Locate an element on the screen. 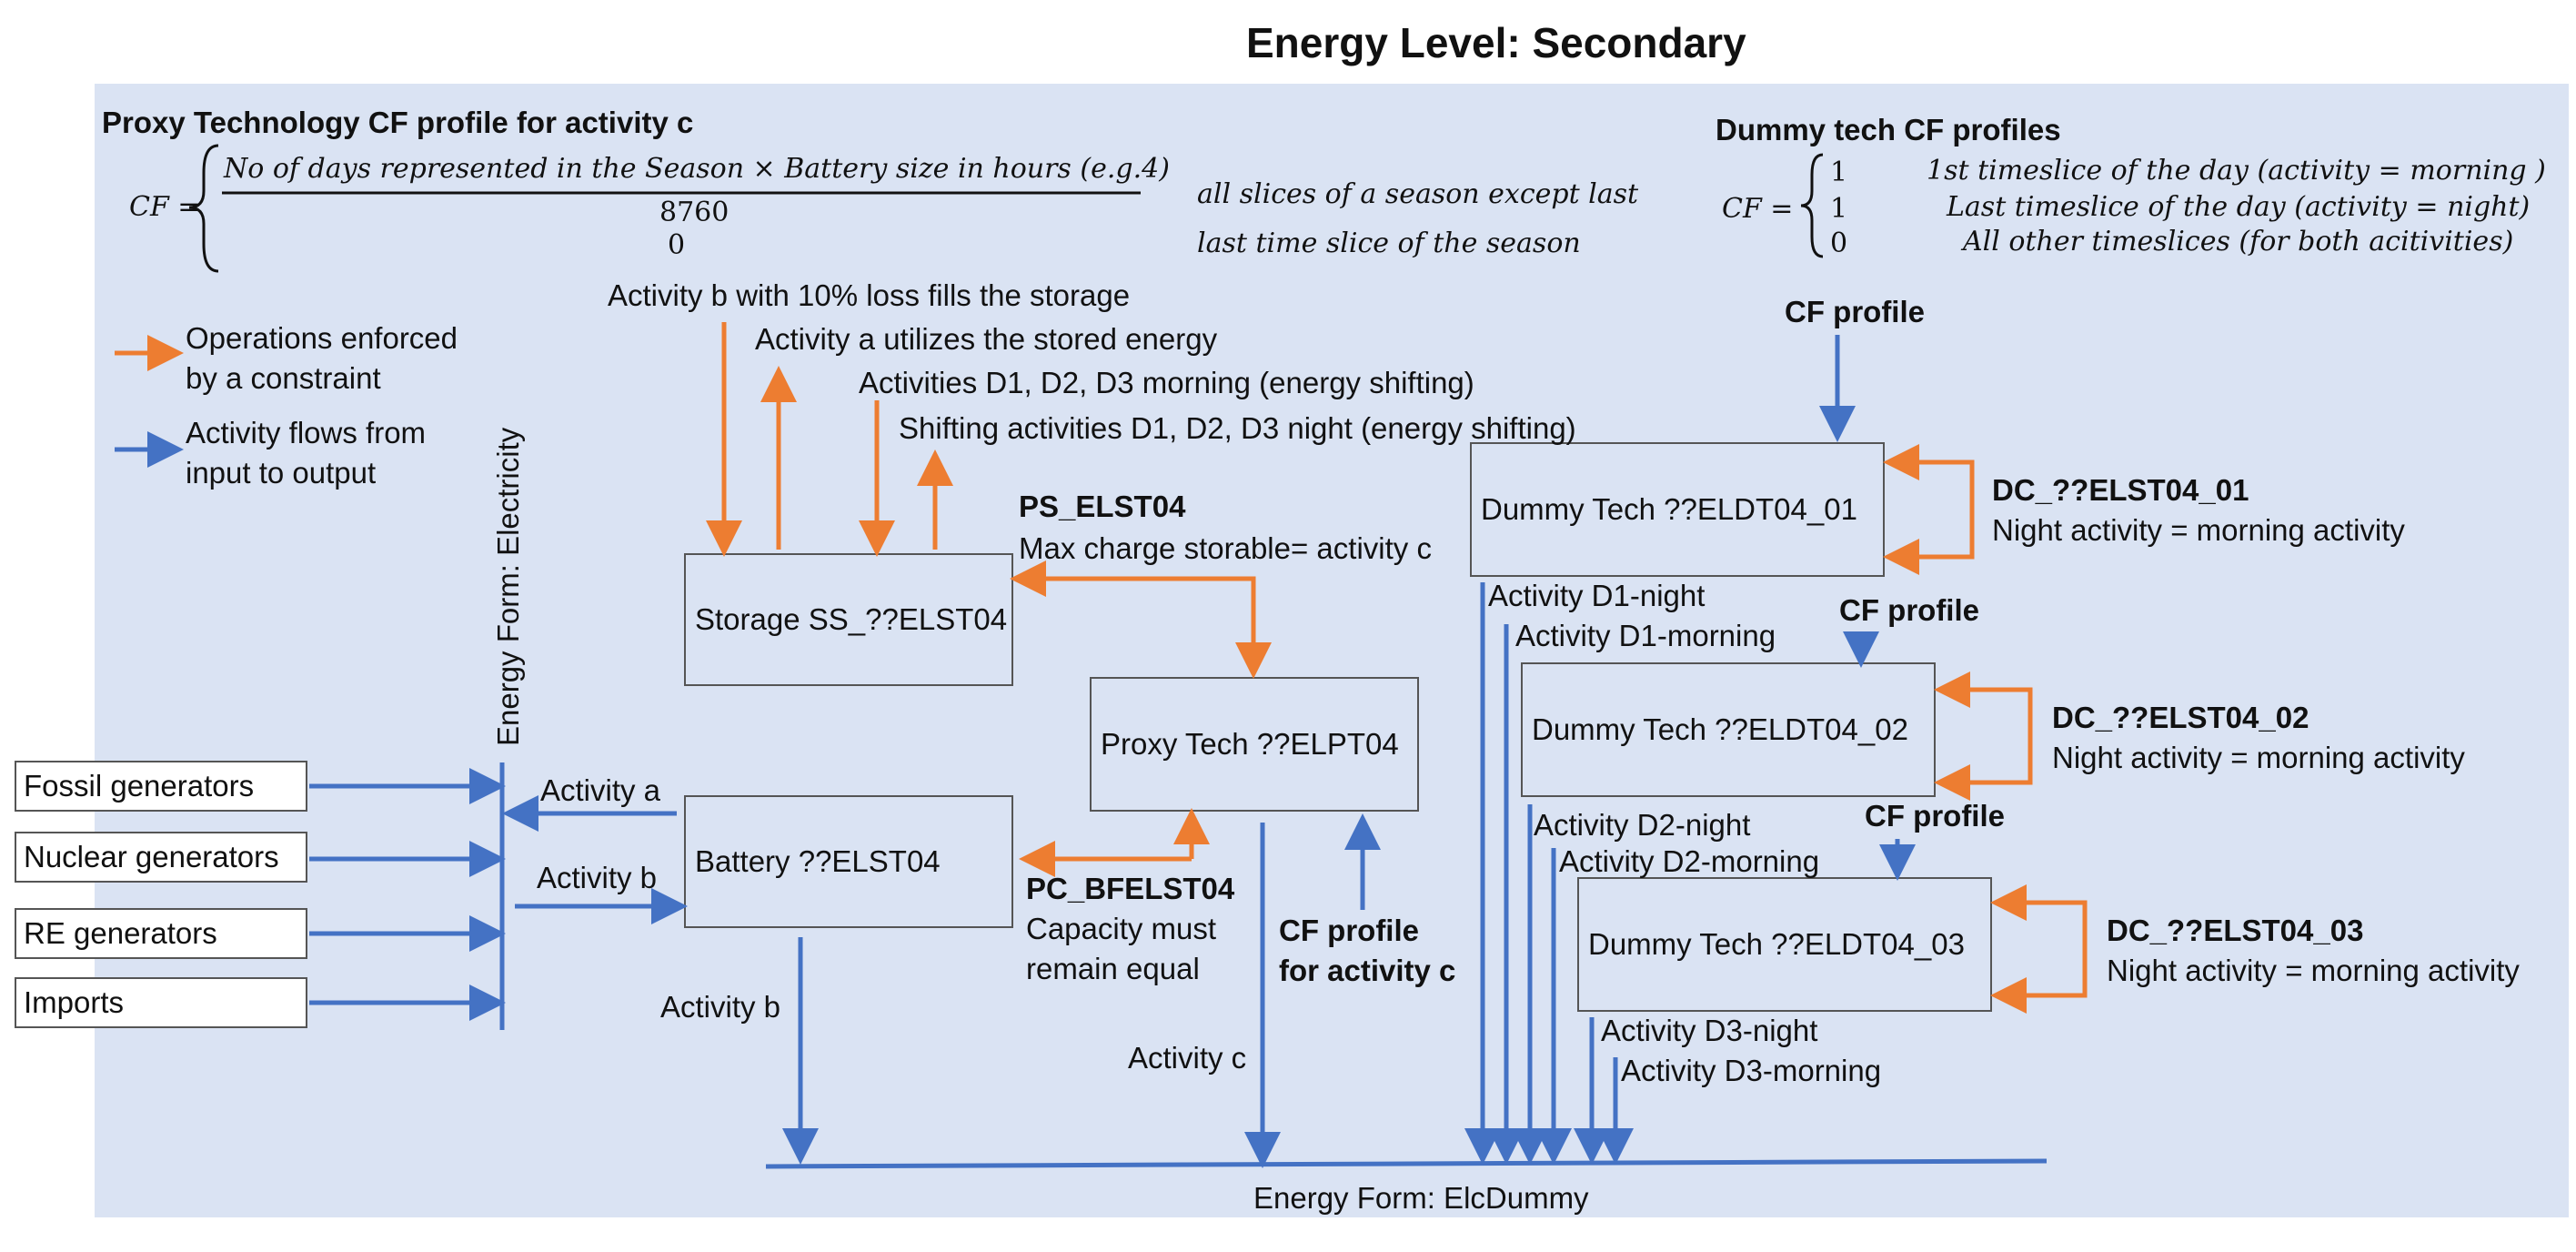 The height and width of the screenshot is (1252, 2576). dc1-constraint-desc: Night activity = morning activity is located at coordinates (2198, 530).